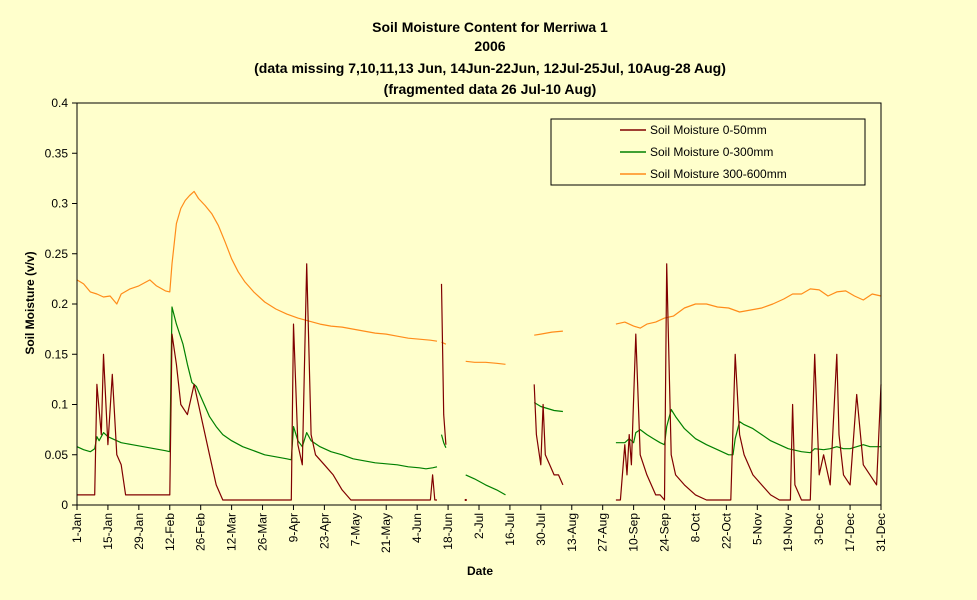 This screenshot has height=600, width=977. I want to click on legend-box, so click(708, 152).